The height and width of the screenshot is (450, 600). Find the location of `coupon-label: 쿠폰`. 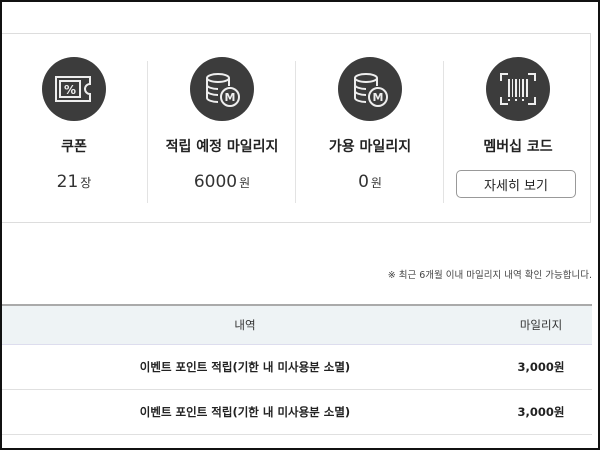

coupon-label: 쿠폰 is located at coordinates (74, 147).